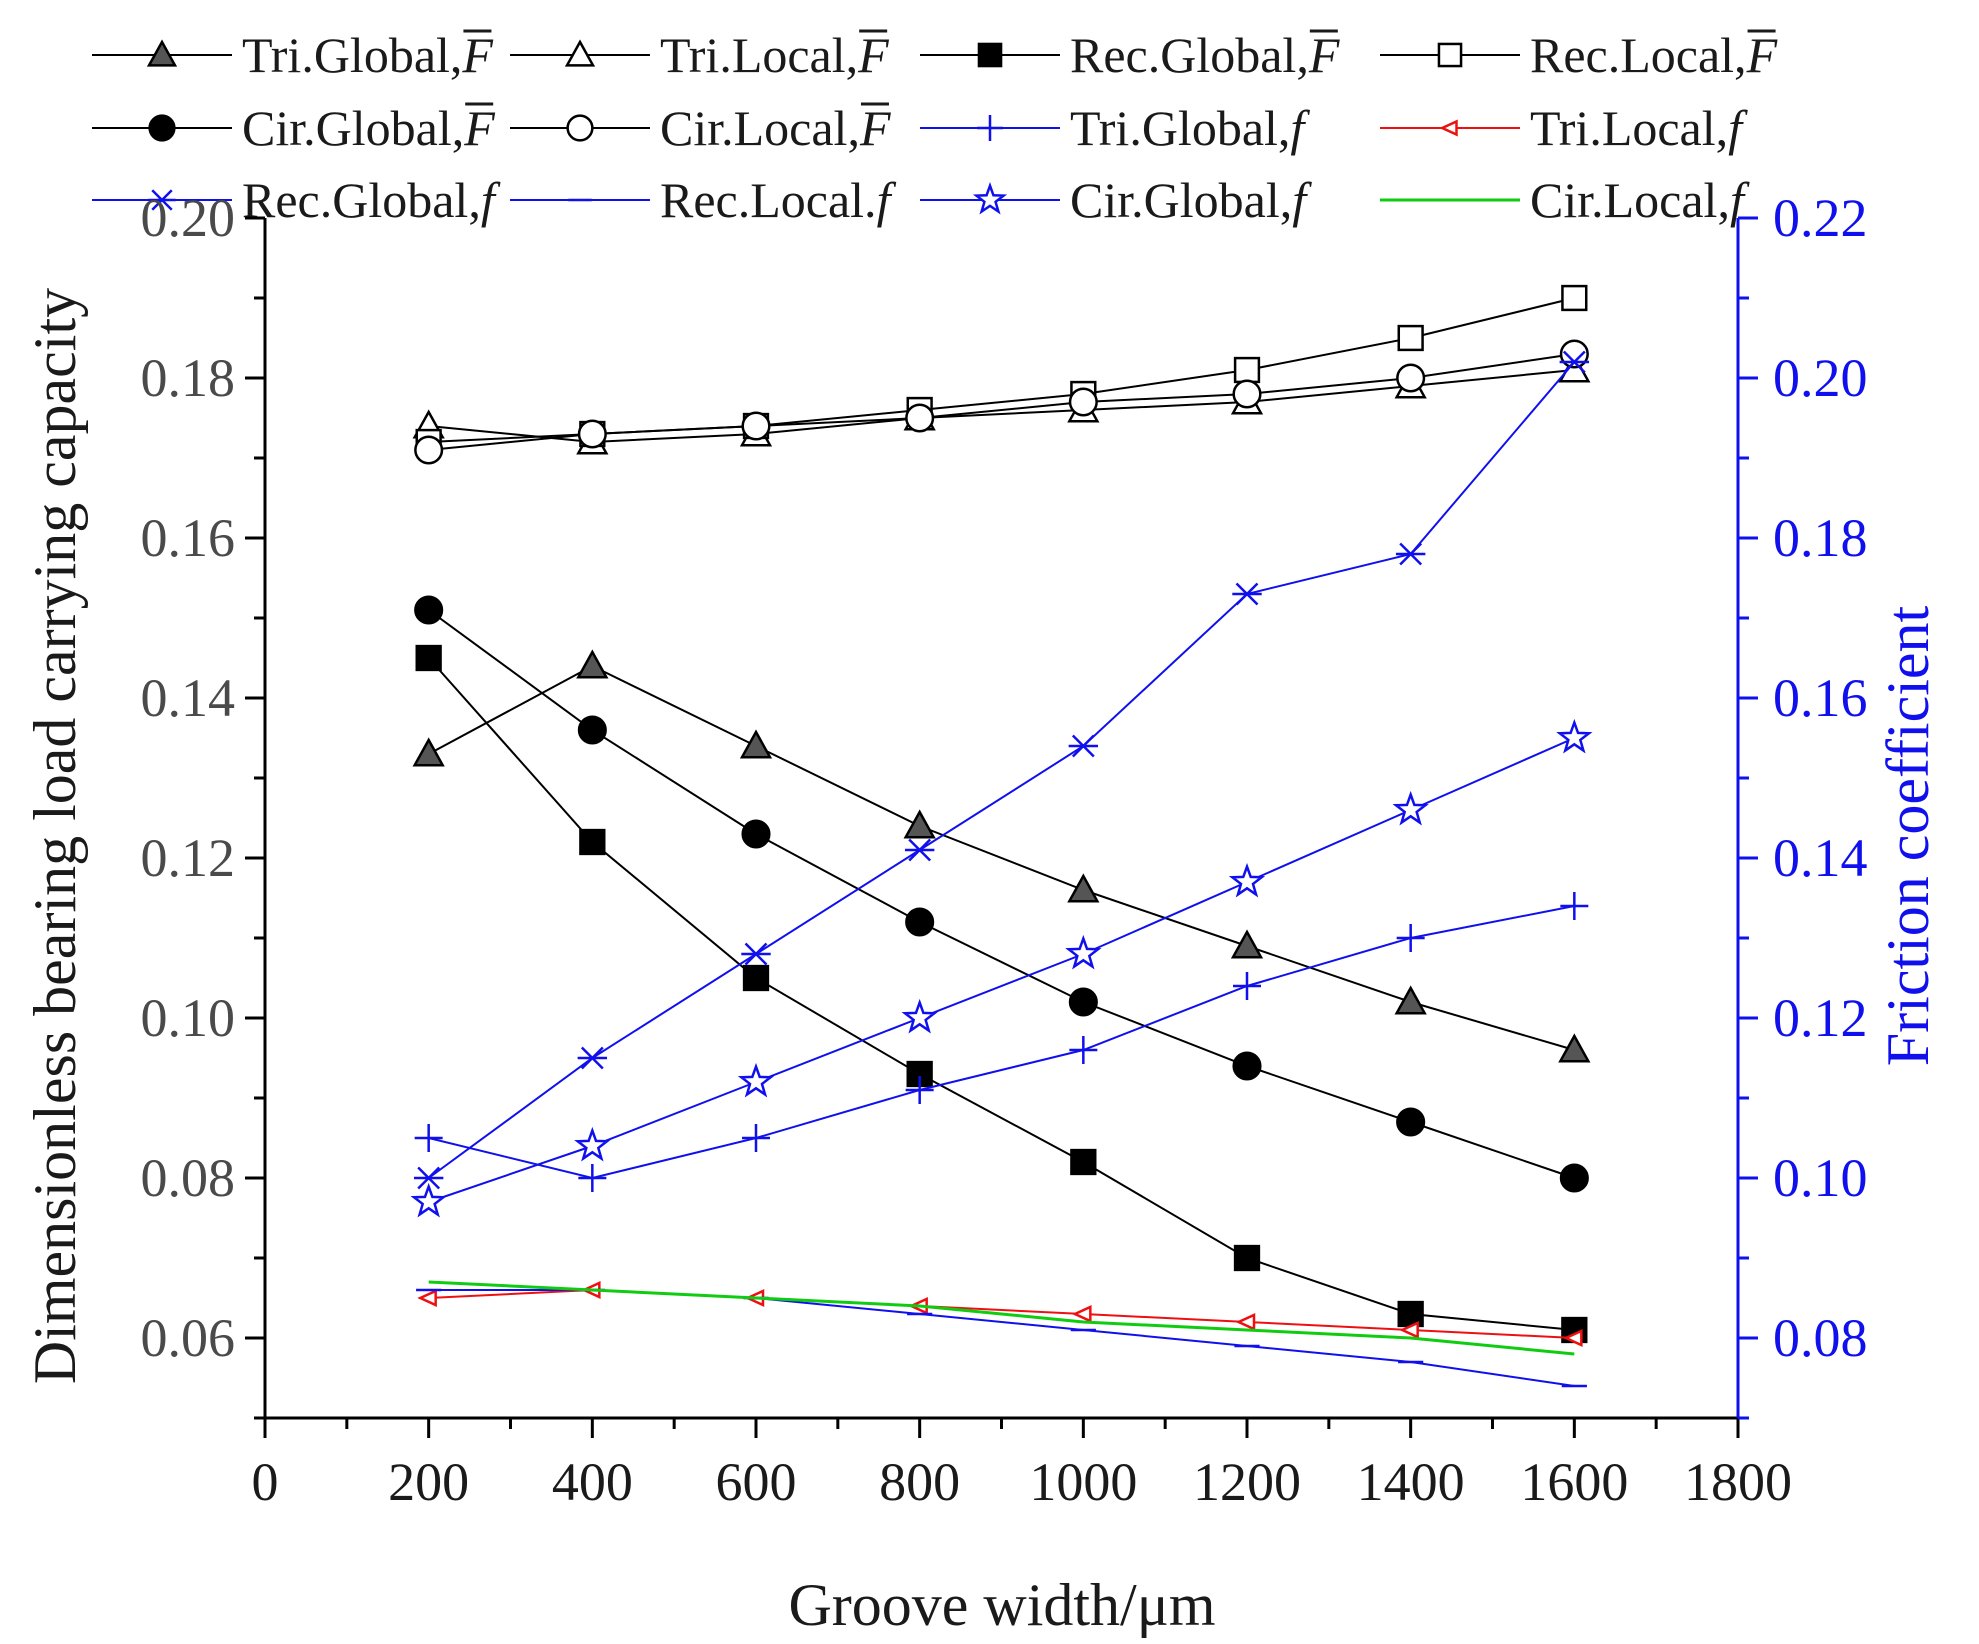 Image resolution: width=1979 pixels, height=1644 pixels. I want to click on y-left-tick-label: 0.06, so click(188, 1338).